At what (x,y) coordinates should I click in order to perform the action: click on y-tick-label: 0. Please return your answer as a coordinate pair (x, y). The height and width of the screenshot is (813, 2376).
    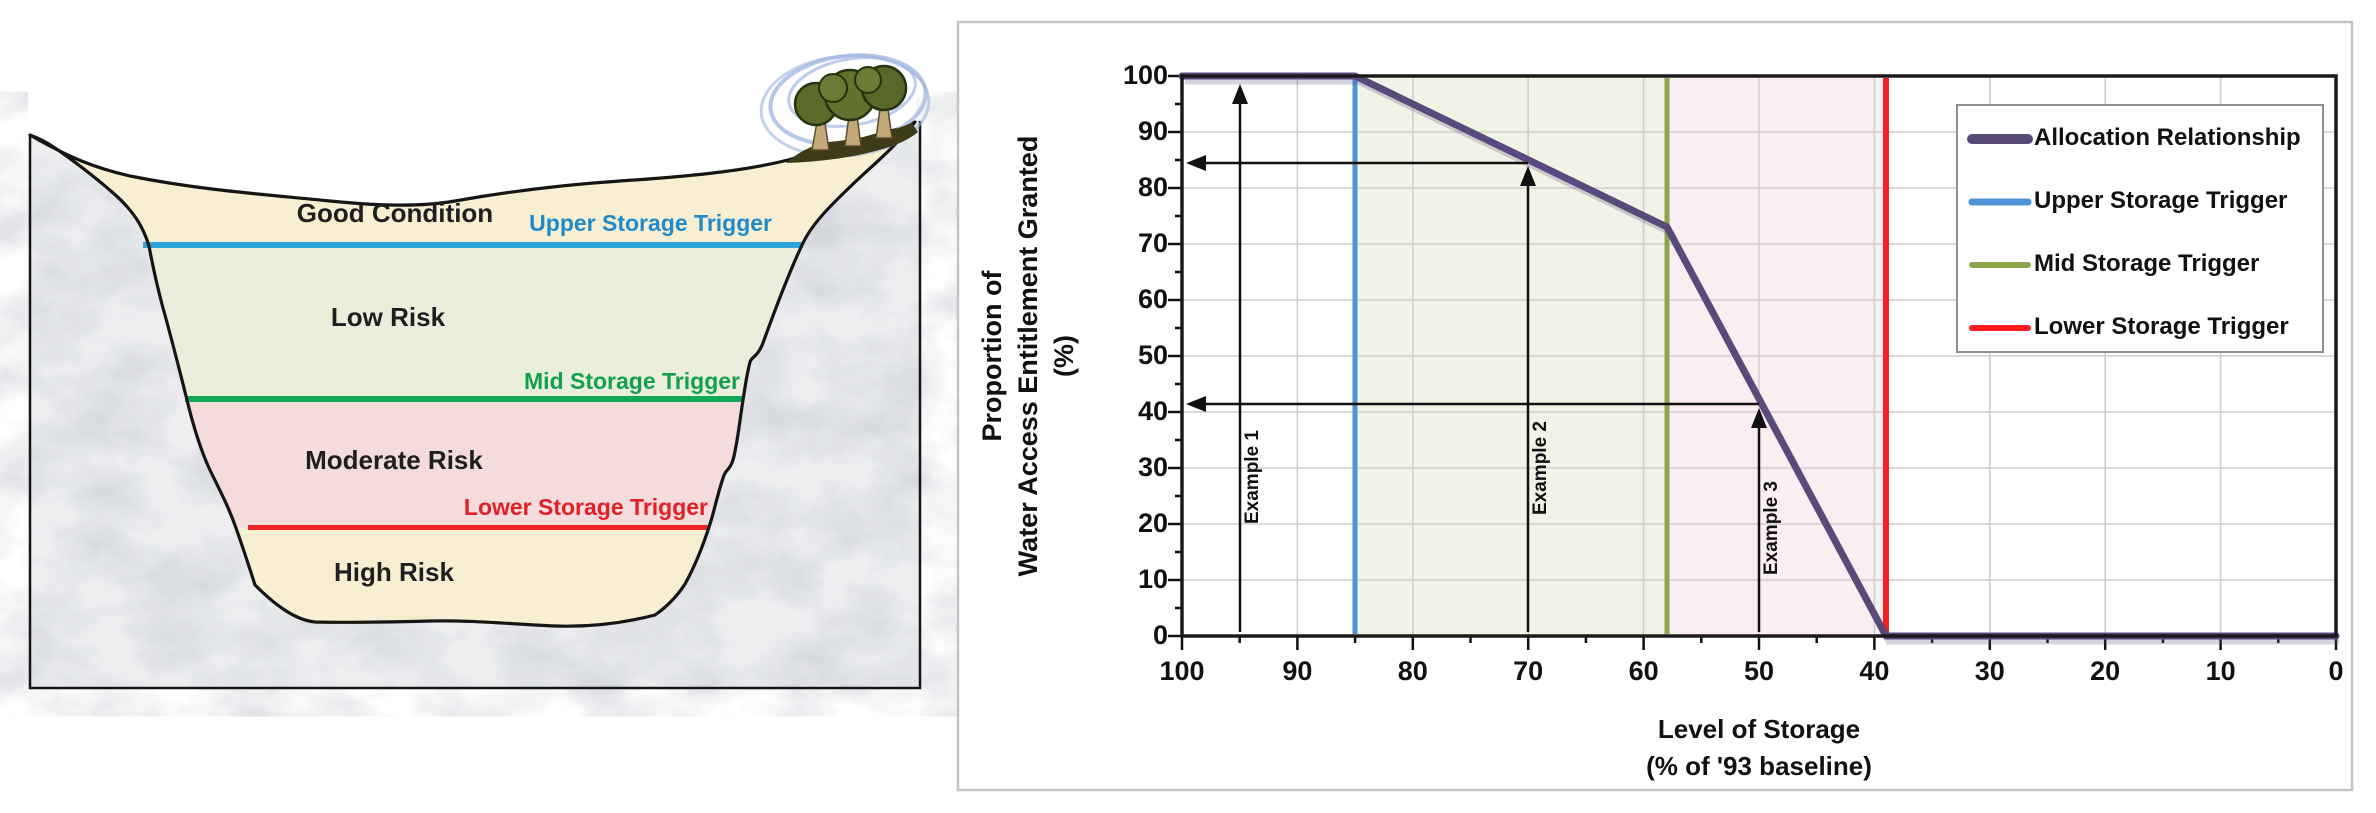
    Looking at the image, I should click on (1160, 635).